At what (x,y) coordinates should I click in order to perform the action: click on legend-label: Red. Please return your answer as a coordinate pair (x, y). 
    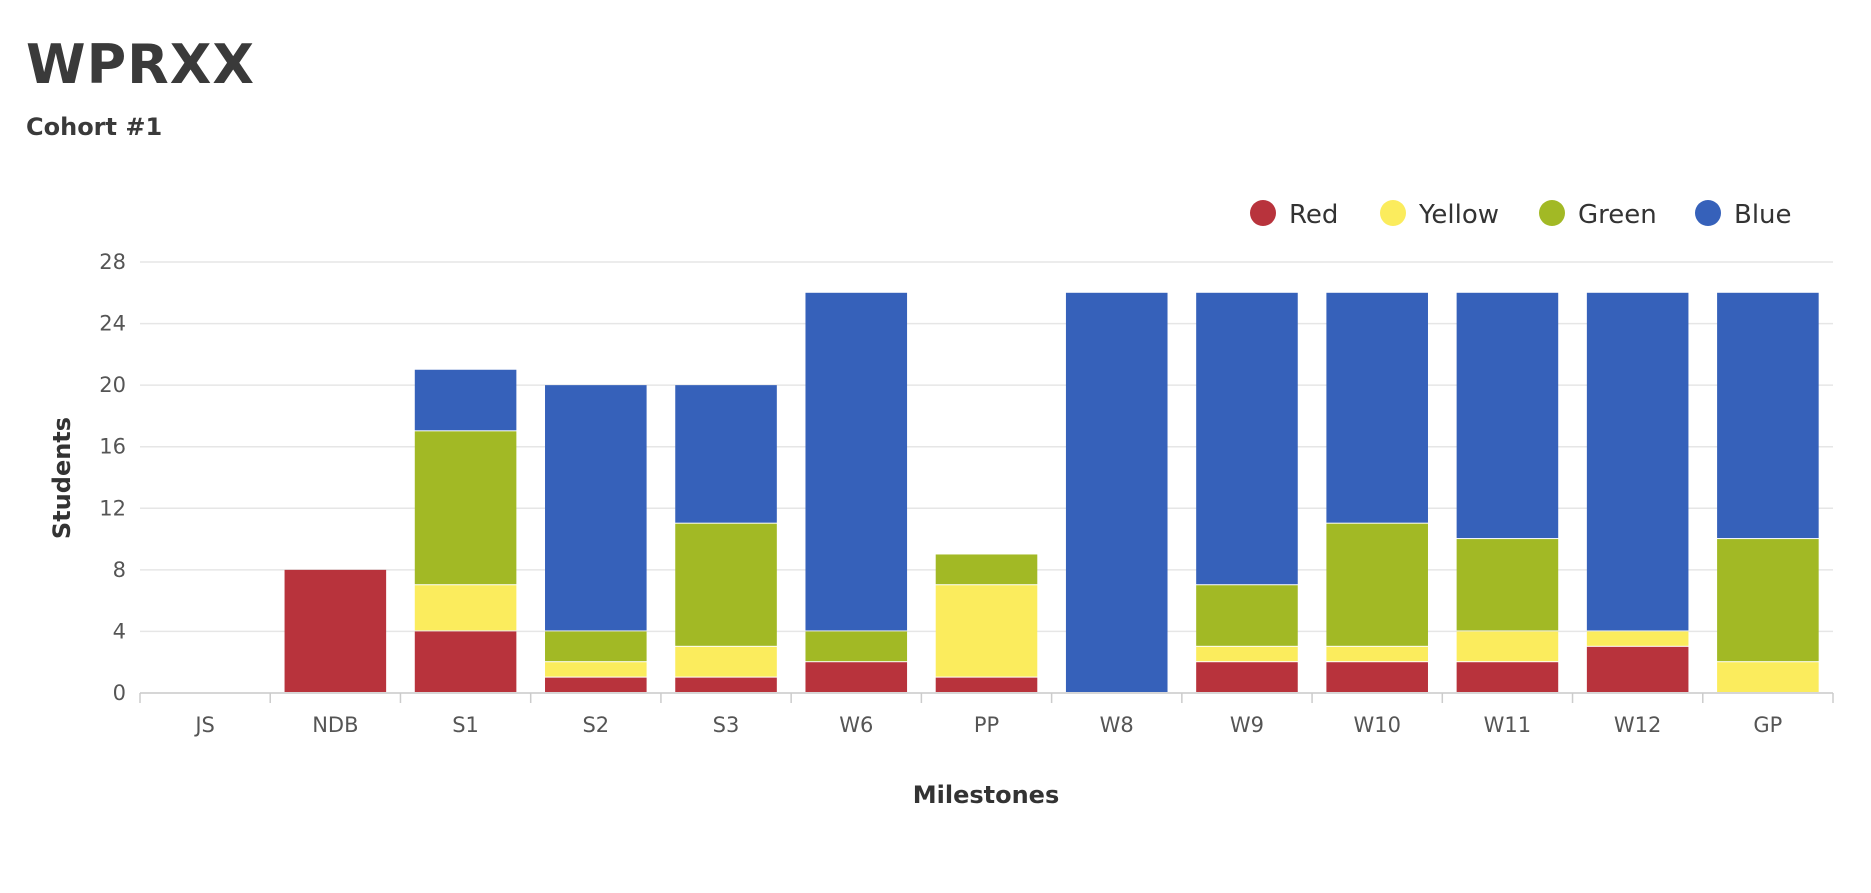
    Looking at the image, I should click on (1313, 215).